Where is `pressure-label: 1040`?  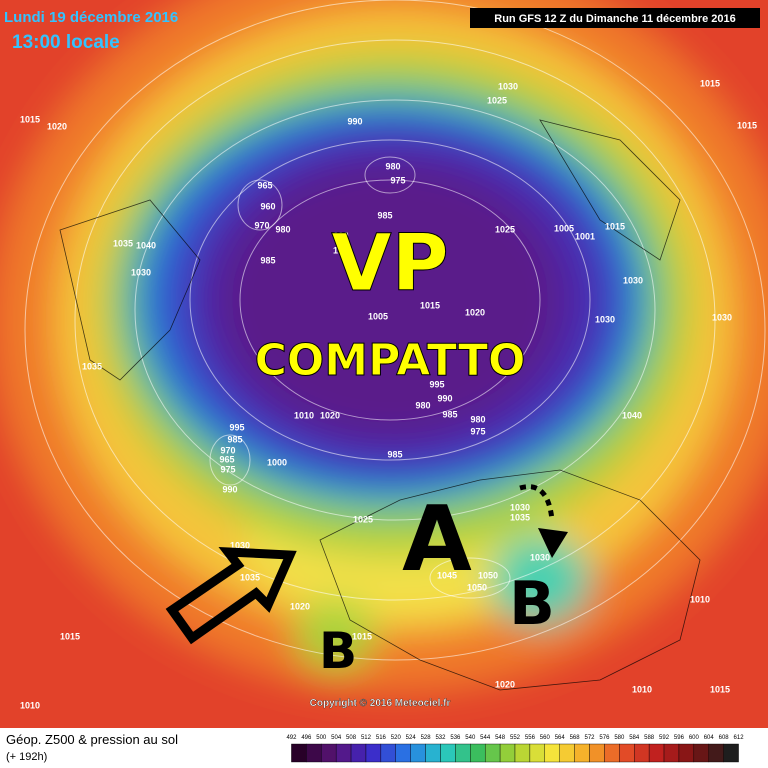 pressure-label: 1040 is located at coordinates (632, 415).